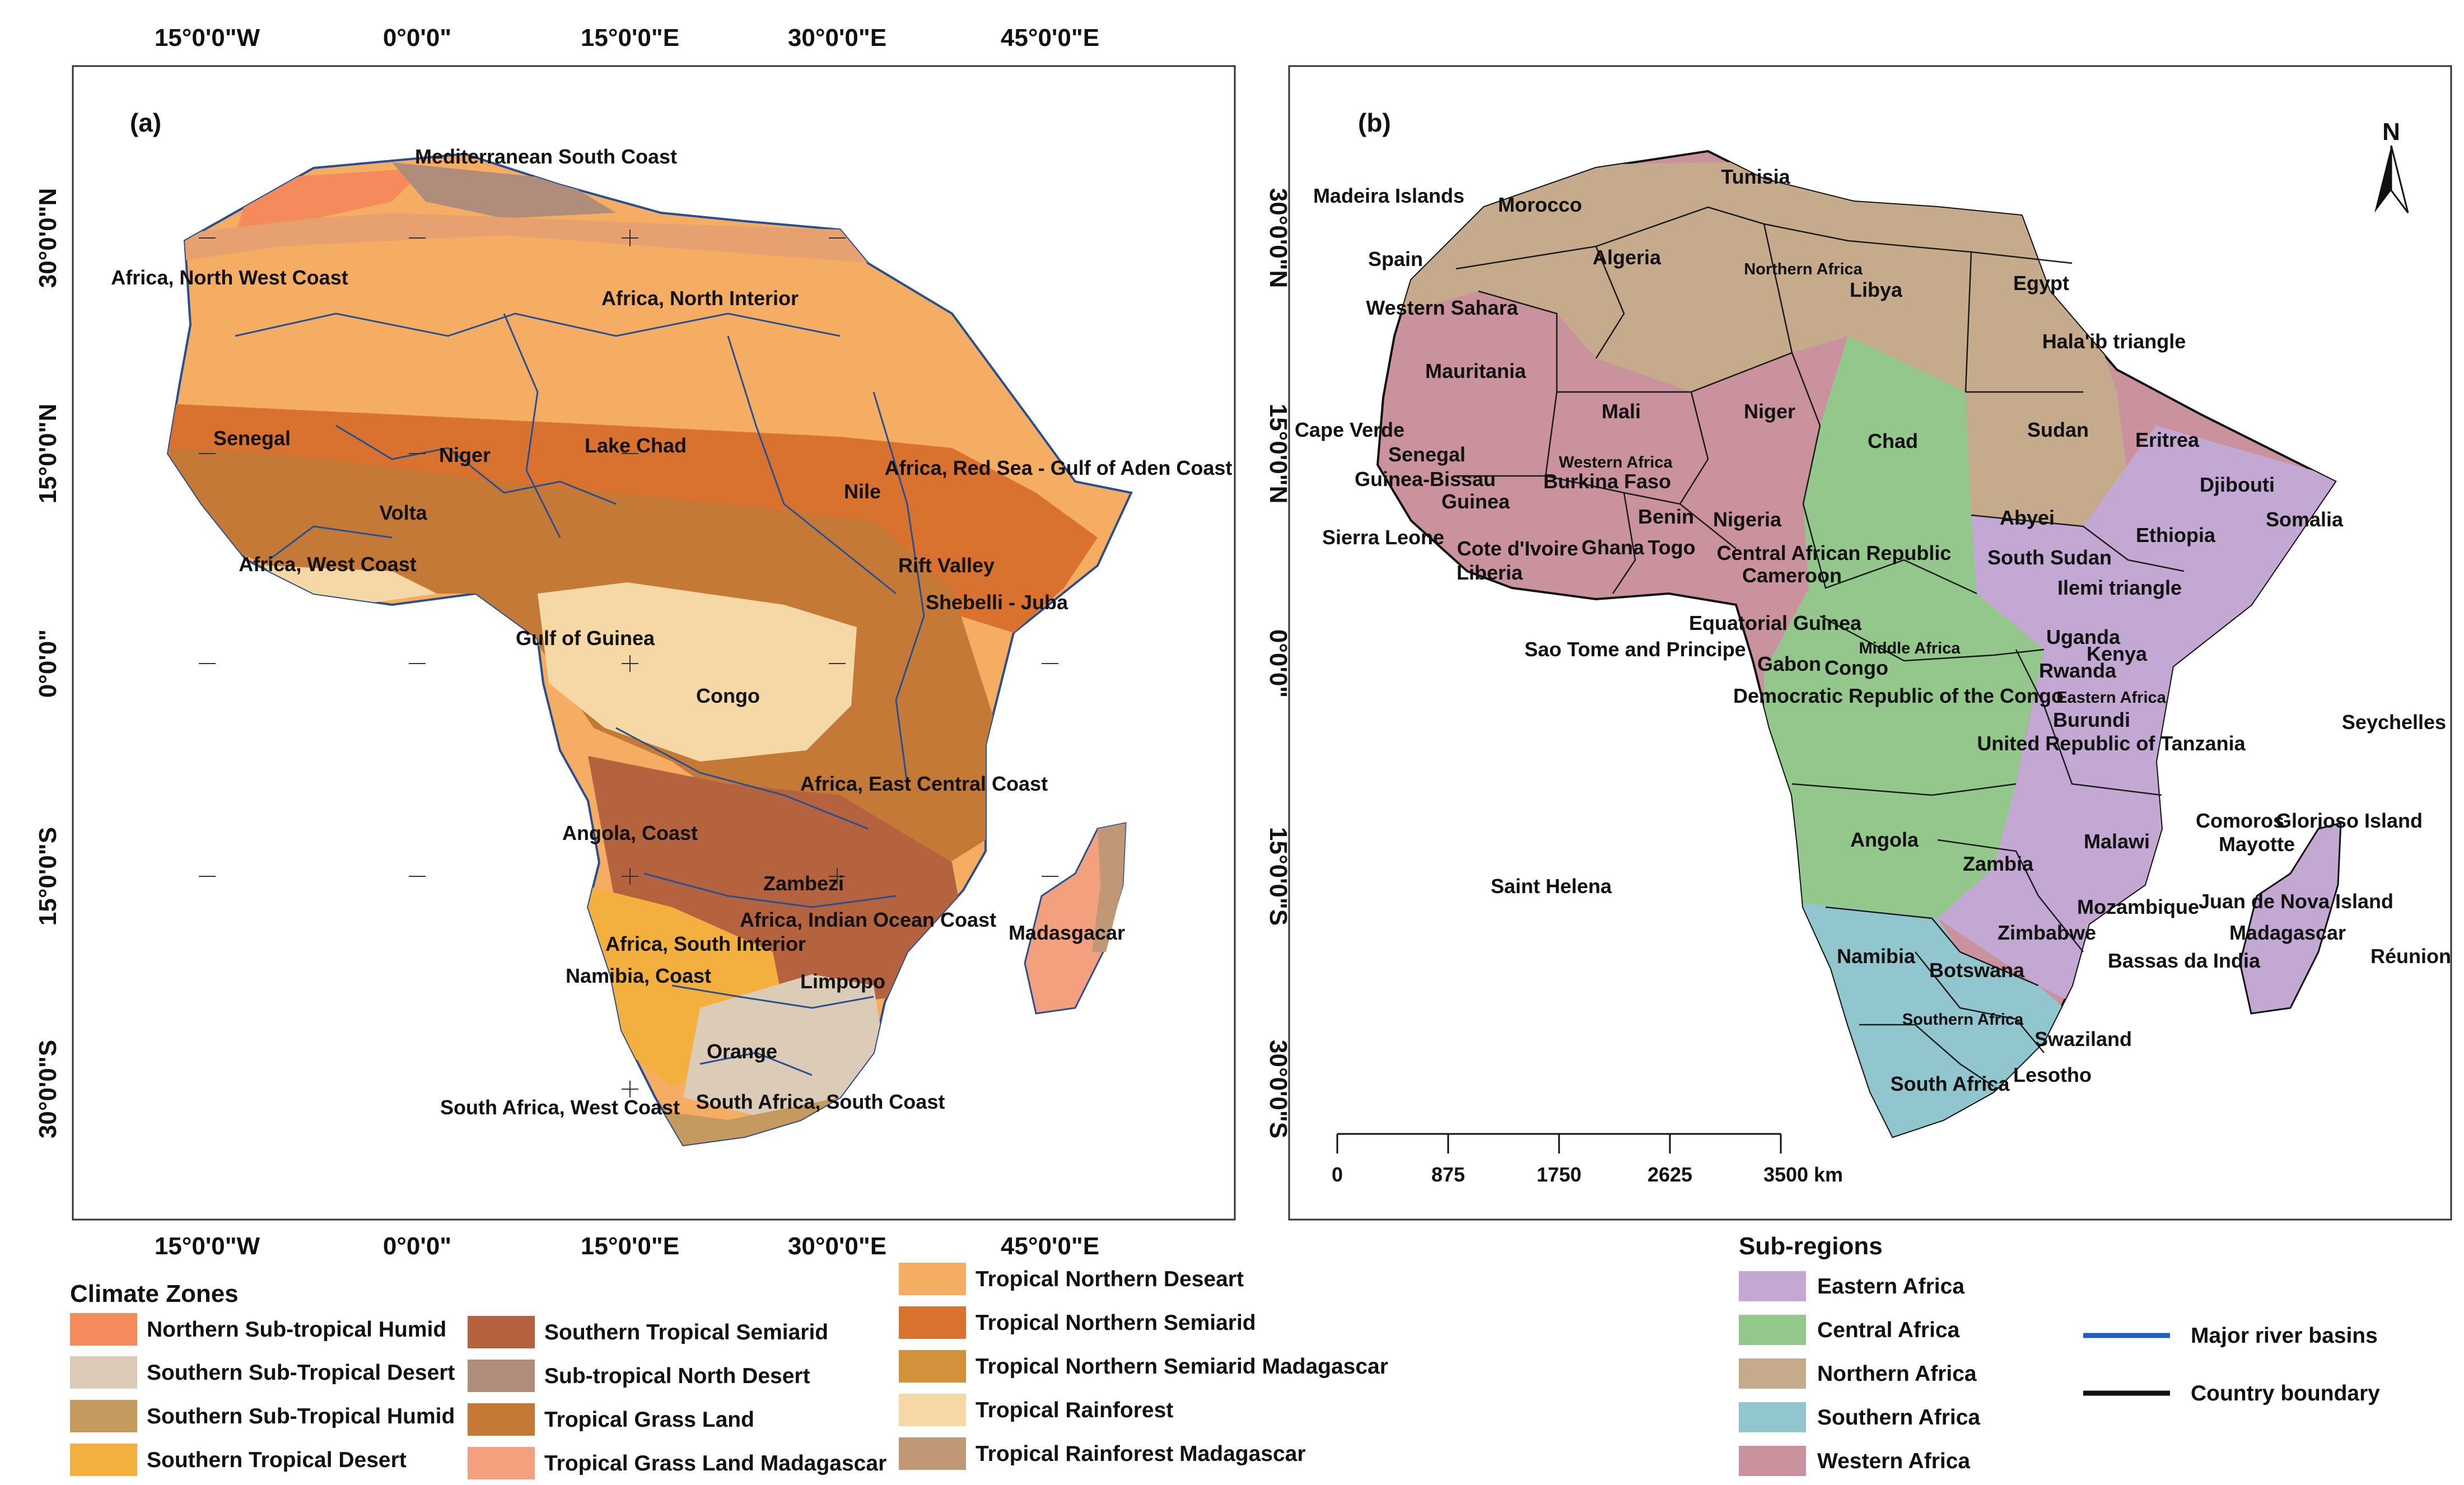 This screenshot has height=1485, width=2464. Describe the element at coordinates (1396, 259) in the screenshot. I see `country-label: Spain` at that location.